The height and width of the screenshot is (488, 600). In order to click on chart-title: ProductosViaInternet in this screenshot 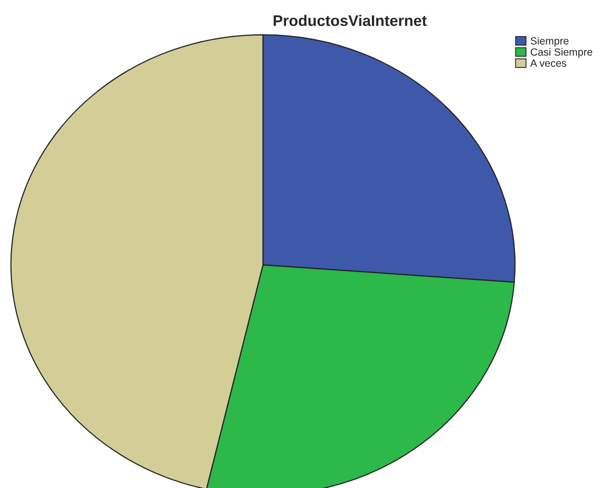, I will do `click(350, 20)`.